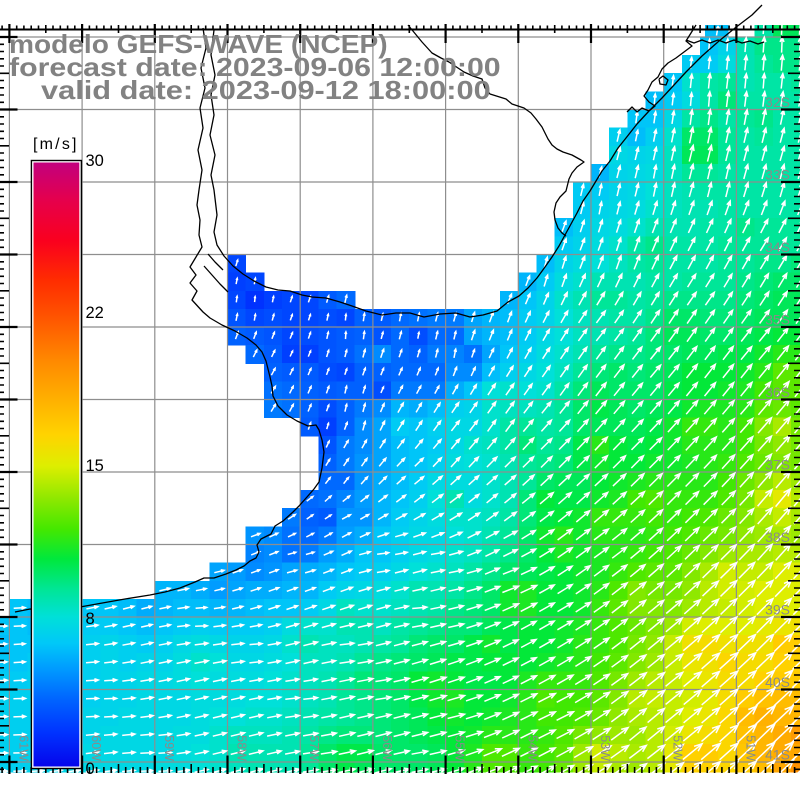 This screenshot has height=800, width=800. I want to click on svg-text: 15, so click(95, 466).